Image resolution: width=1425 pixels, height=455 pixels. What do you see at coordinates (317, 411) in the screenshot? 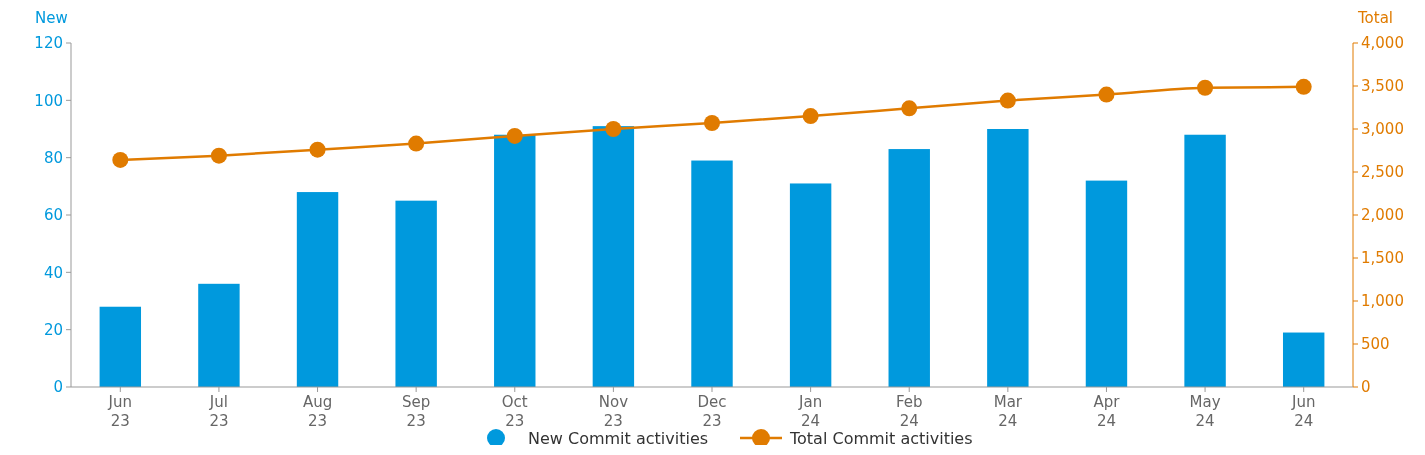
I see `x-tick-label: Aug 23` at bounding box center [317, 411].